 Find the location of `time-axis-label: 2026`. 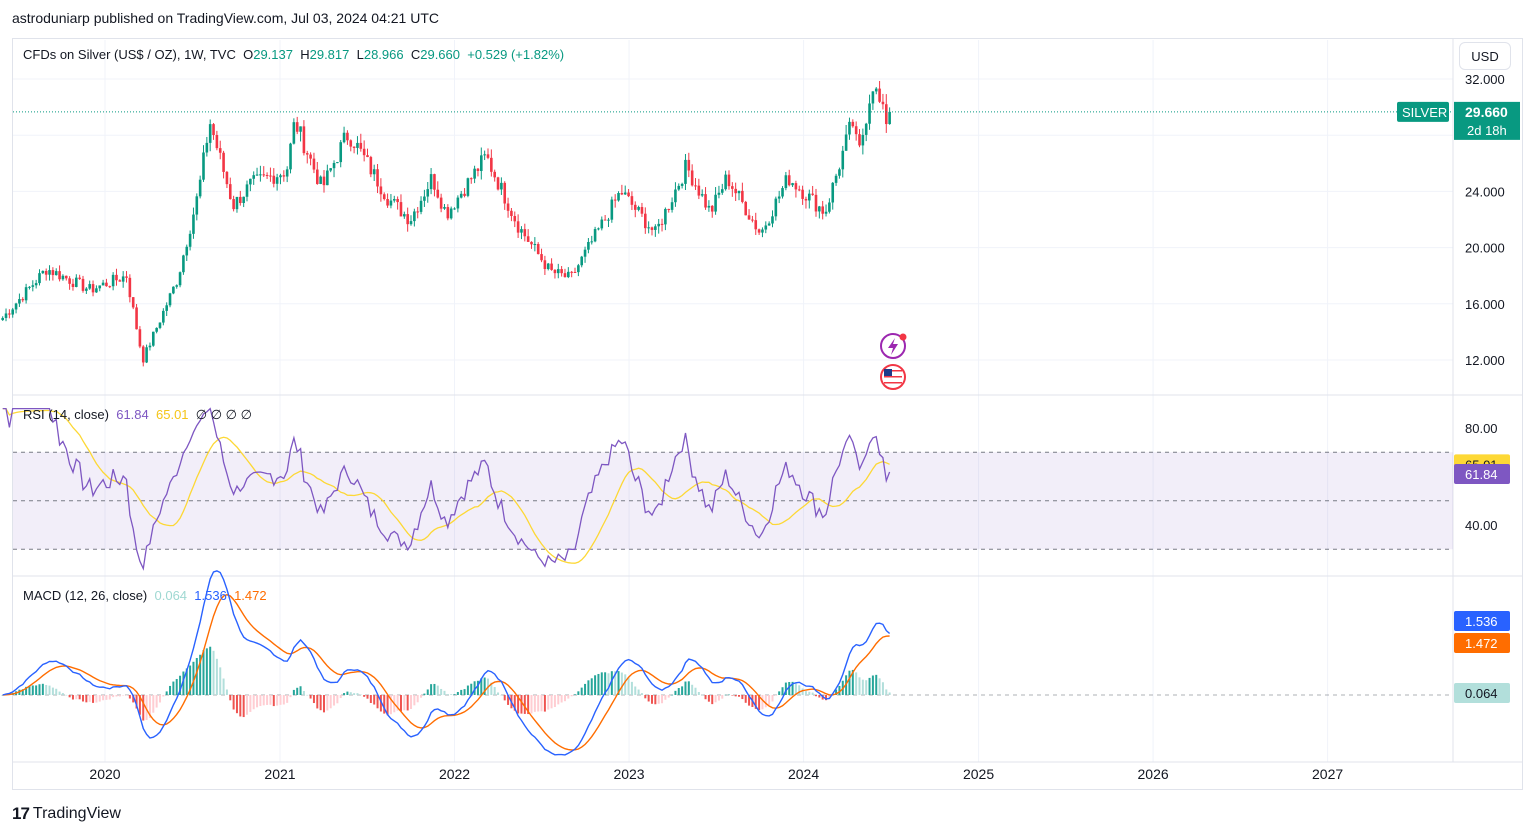

time-axis-label: 2026 is located at coordinates (1153, 774).